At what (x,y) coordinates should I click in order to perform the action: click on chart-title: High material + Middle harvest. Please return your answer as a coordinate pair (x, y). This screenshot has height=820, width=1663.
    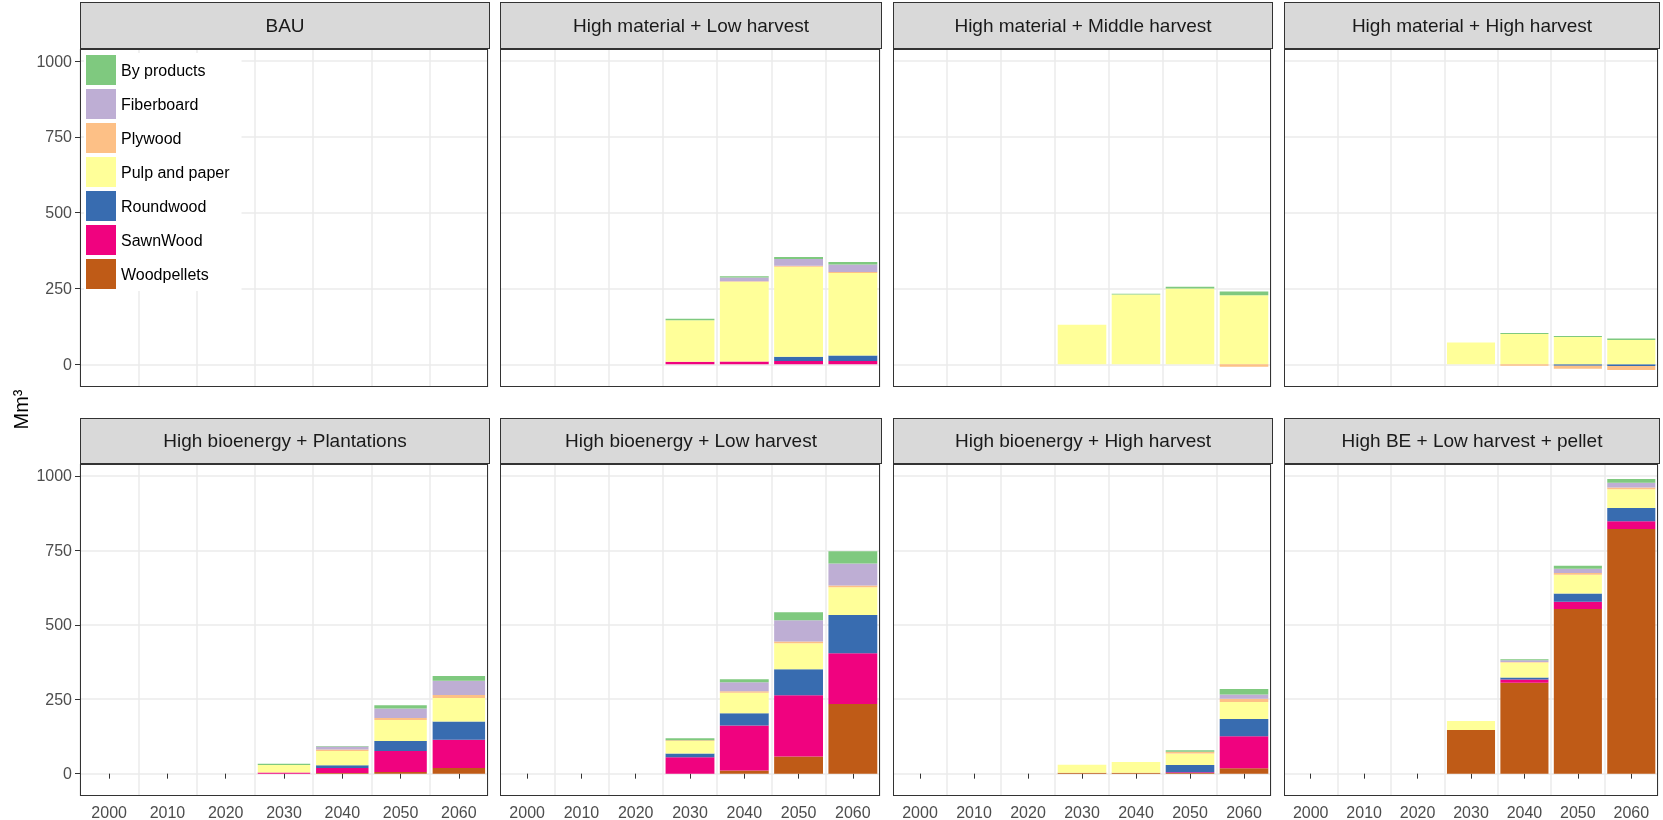
    Looking at the image, I should click on (1083, 25).